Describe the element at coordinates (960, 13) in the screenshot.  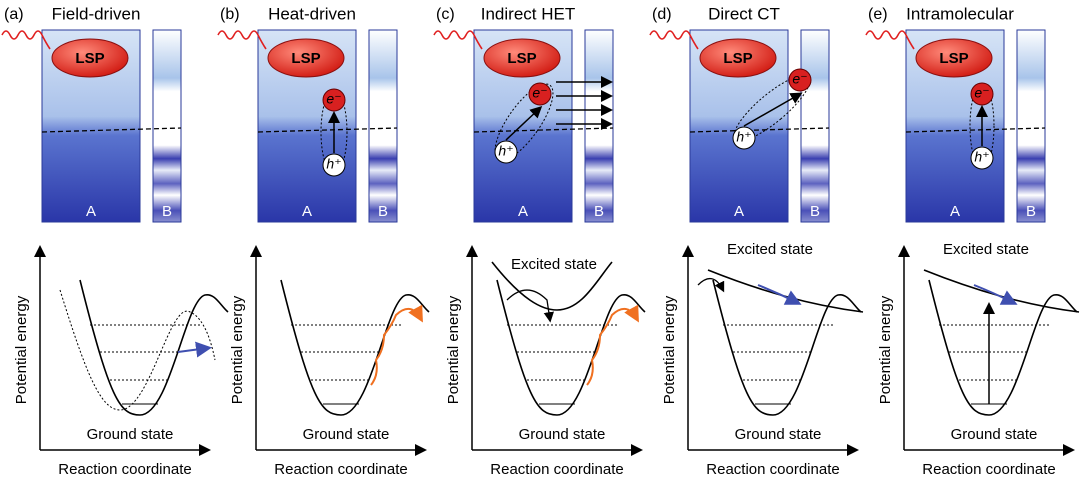
I see `panel-title: Intramolecular` at that location.